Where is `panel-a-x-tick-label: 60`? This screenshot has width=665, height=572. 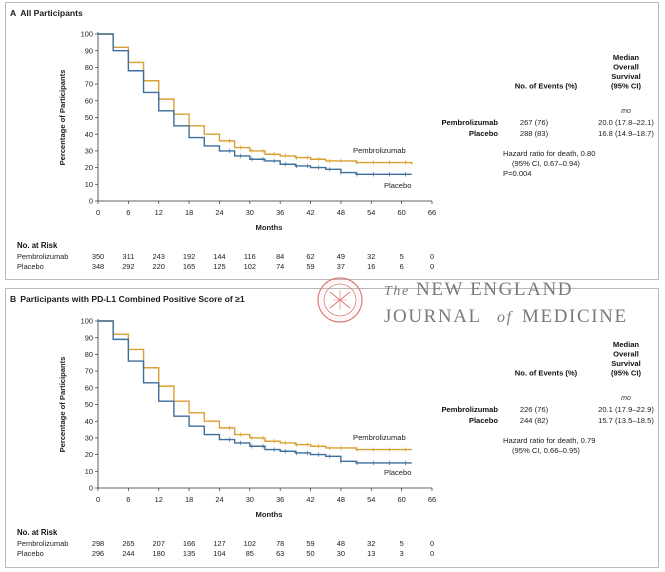
panel-a-x-tick-label: 60 is located at coordinates (402, 212).